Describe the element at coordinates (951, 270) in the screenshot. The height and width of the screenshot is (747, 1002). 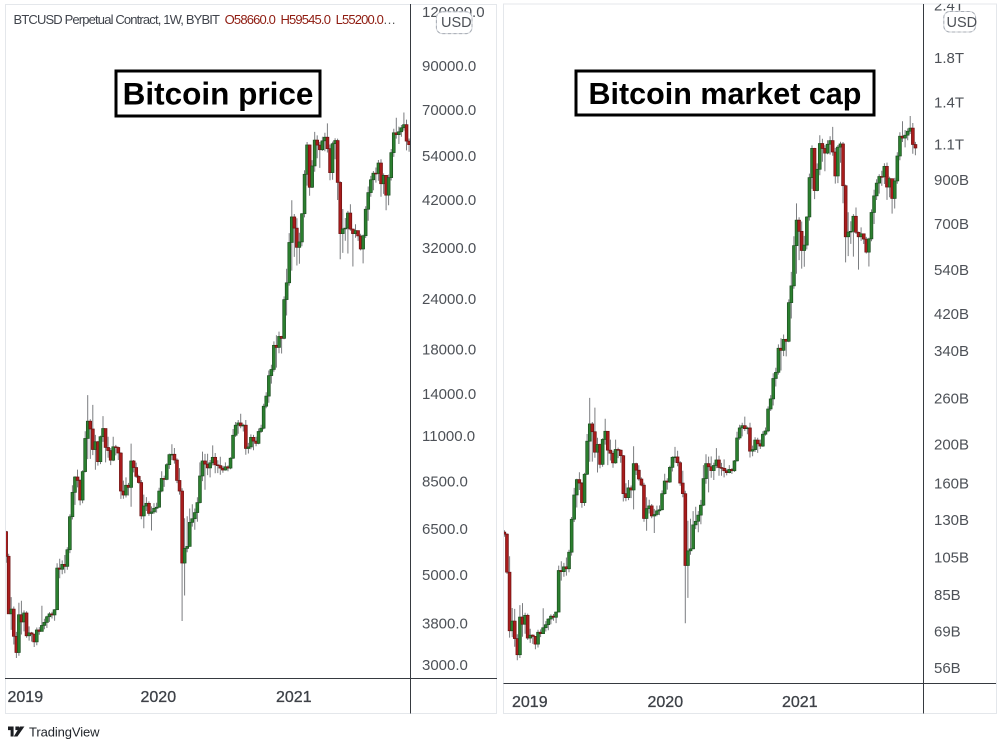
I see `svg-text: 540B` at that location.